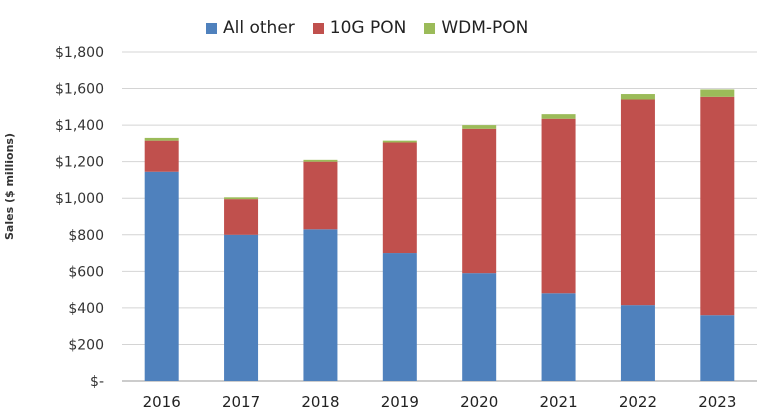  I want to click on y-tick-label: $1,600, so click(79, 90).